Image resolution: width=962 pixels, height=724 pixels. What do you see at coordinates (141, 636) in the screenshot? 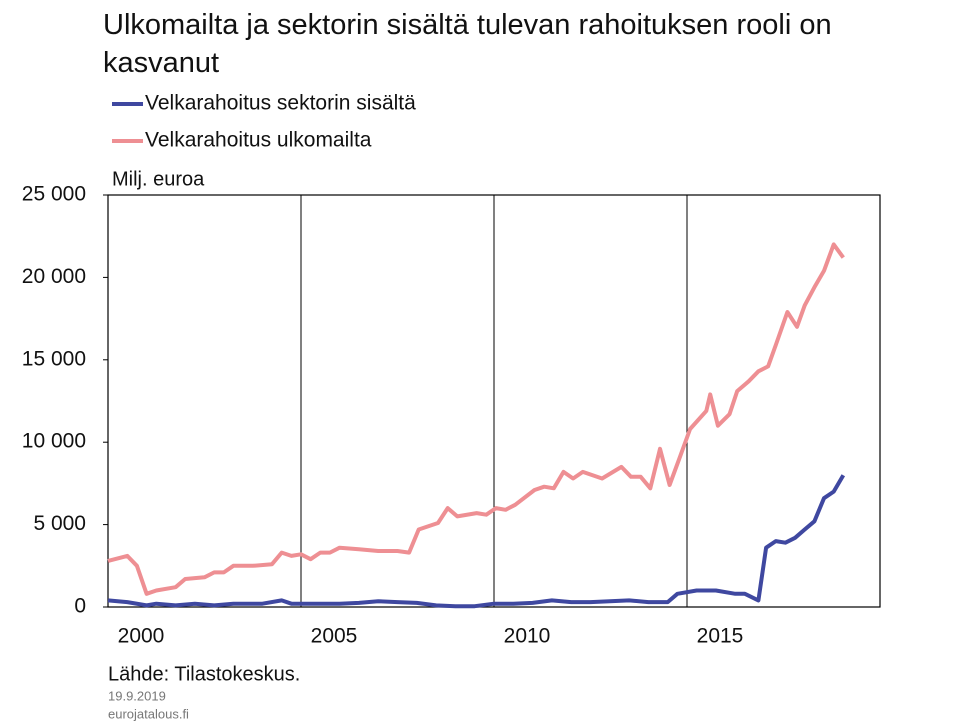
I see `x-tick-label: 2000` at bounding box center [141, 636].